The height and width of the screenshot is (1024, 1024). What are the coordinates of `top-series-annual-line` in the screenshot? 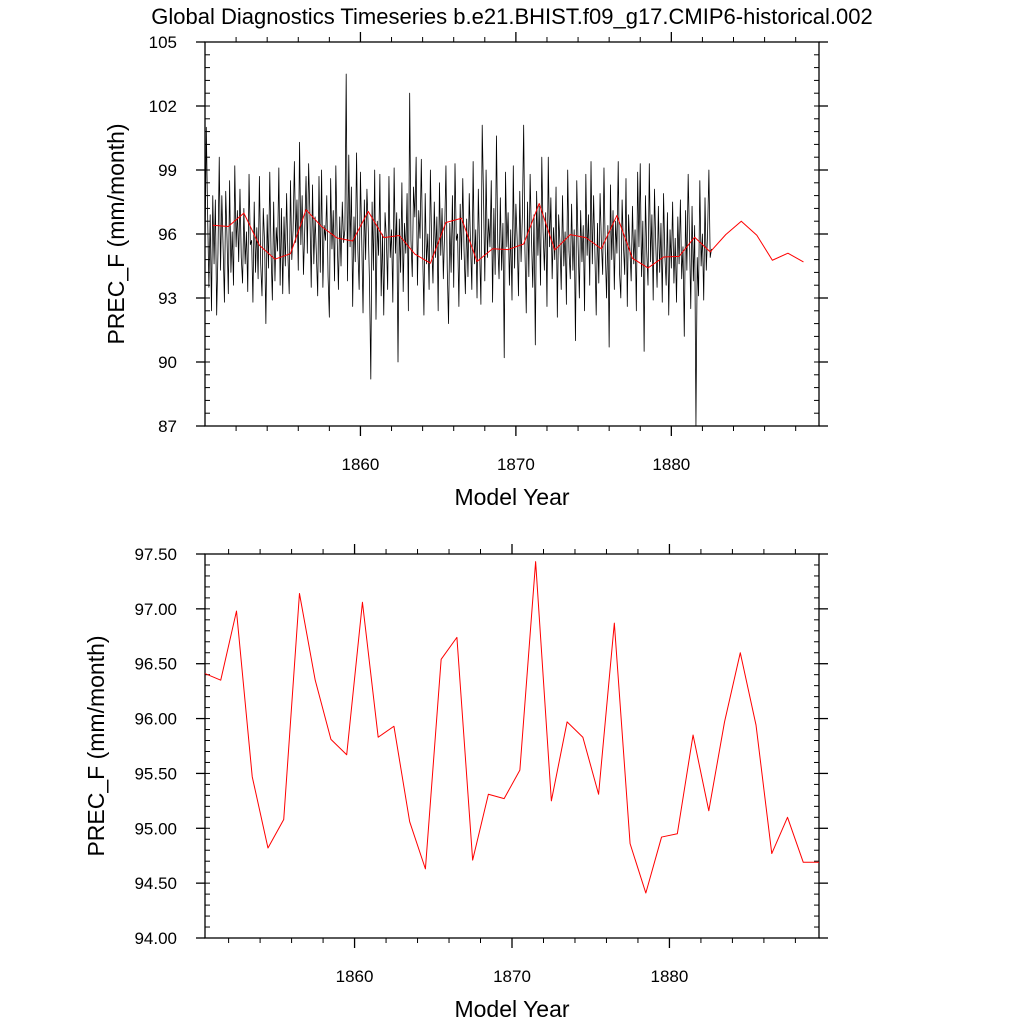 It's located at (508, 235).